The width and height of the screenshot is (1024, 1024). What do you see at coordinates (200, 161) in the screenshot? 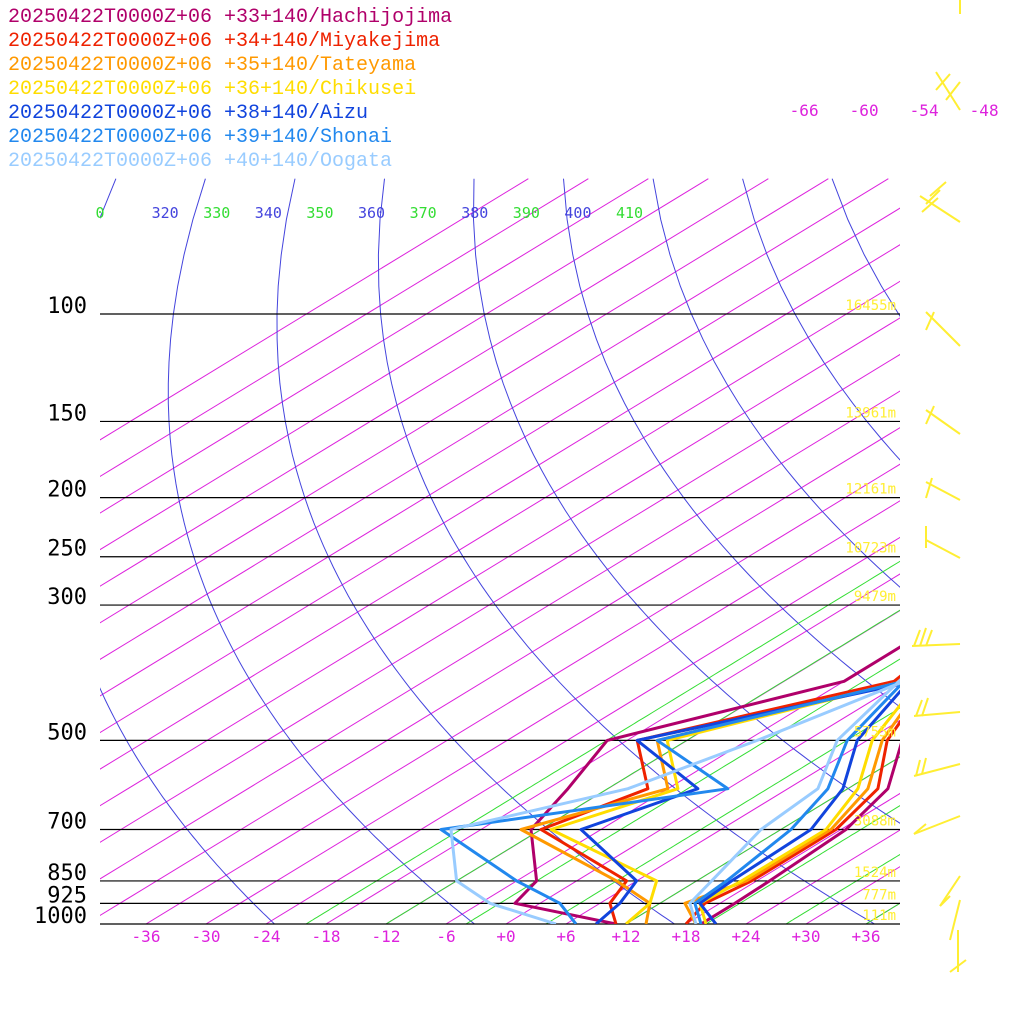
I see `legend-entry-oogata: 20250422T0000Z+06 +40+140/Oogata` at bounding box center [200, 161].